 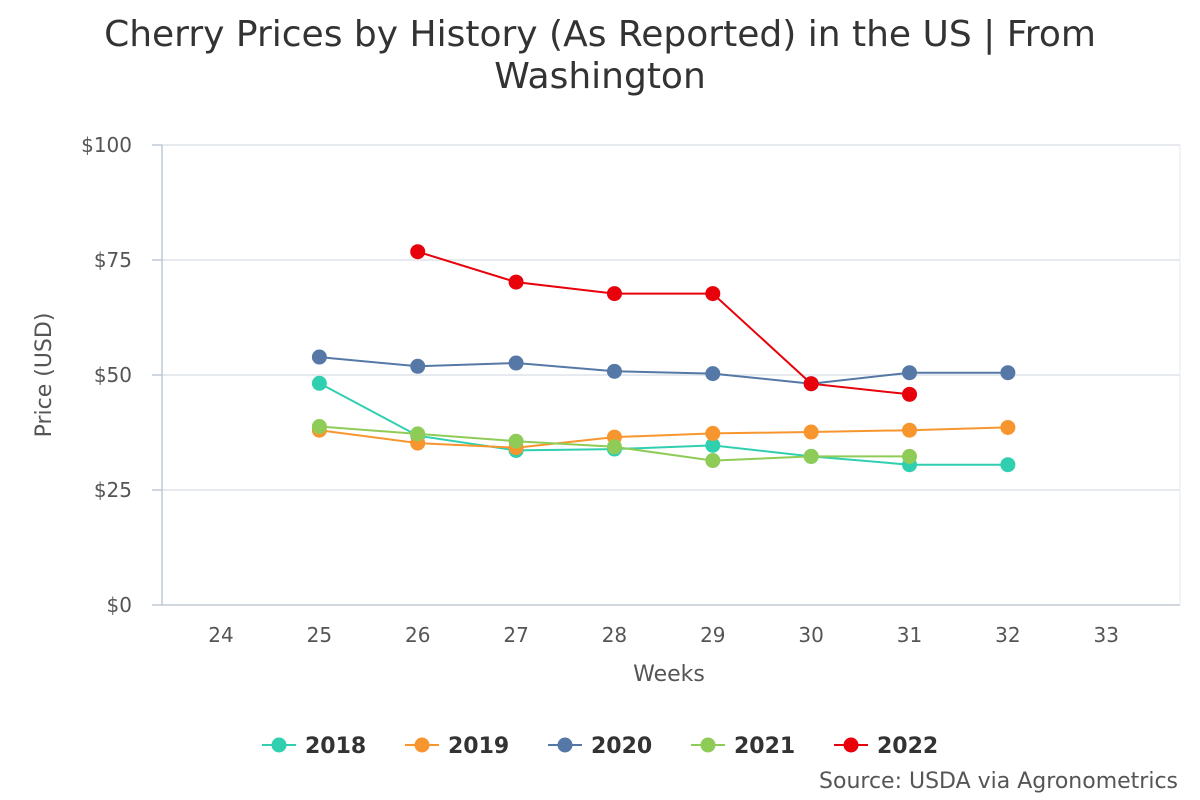 I want to click on data-point-2020-wk28, so click(x=614, y=371).